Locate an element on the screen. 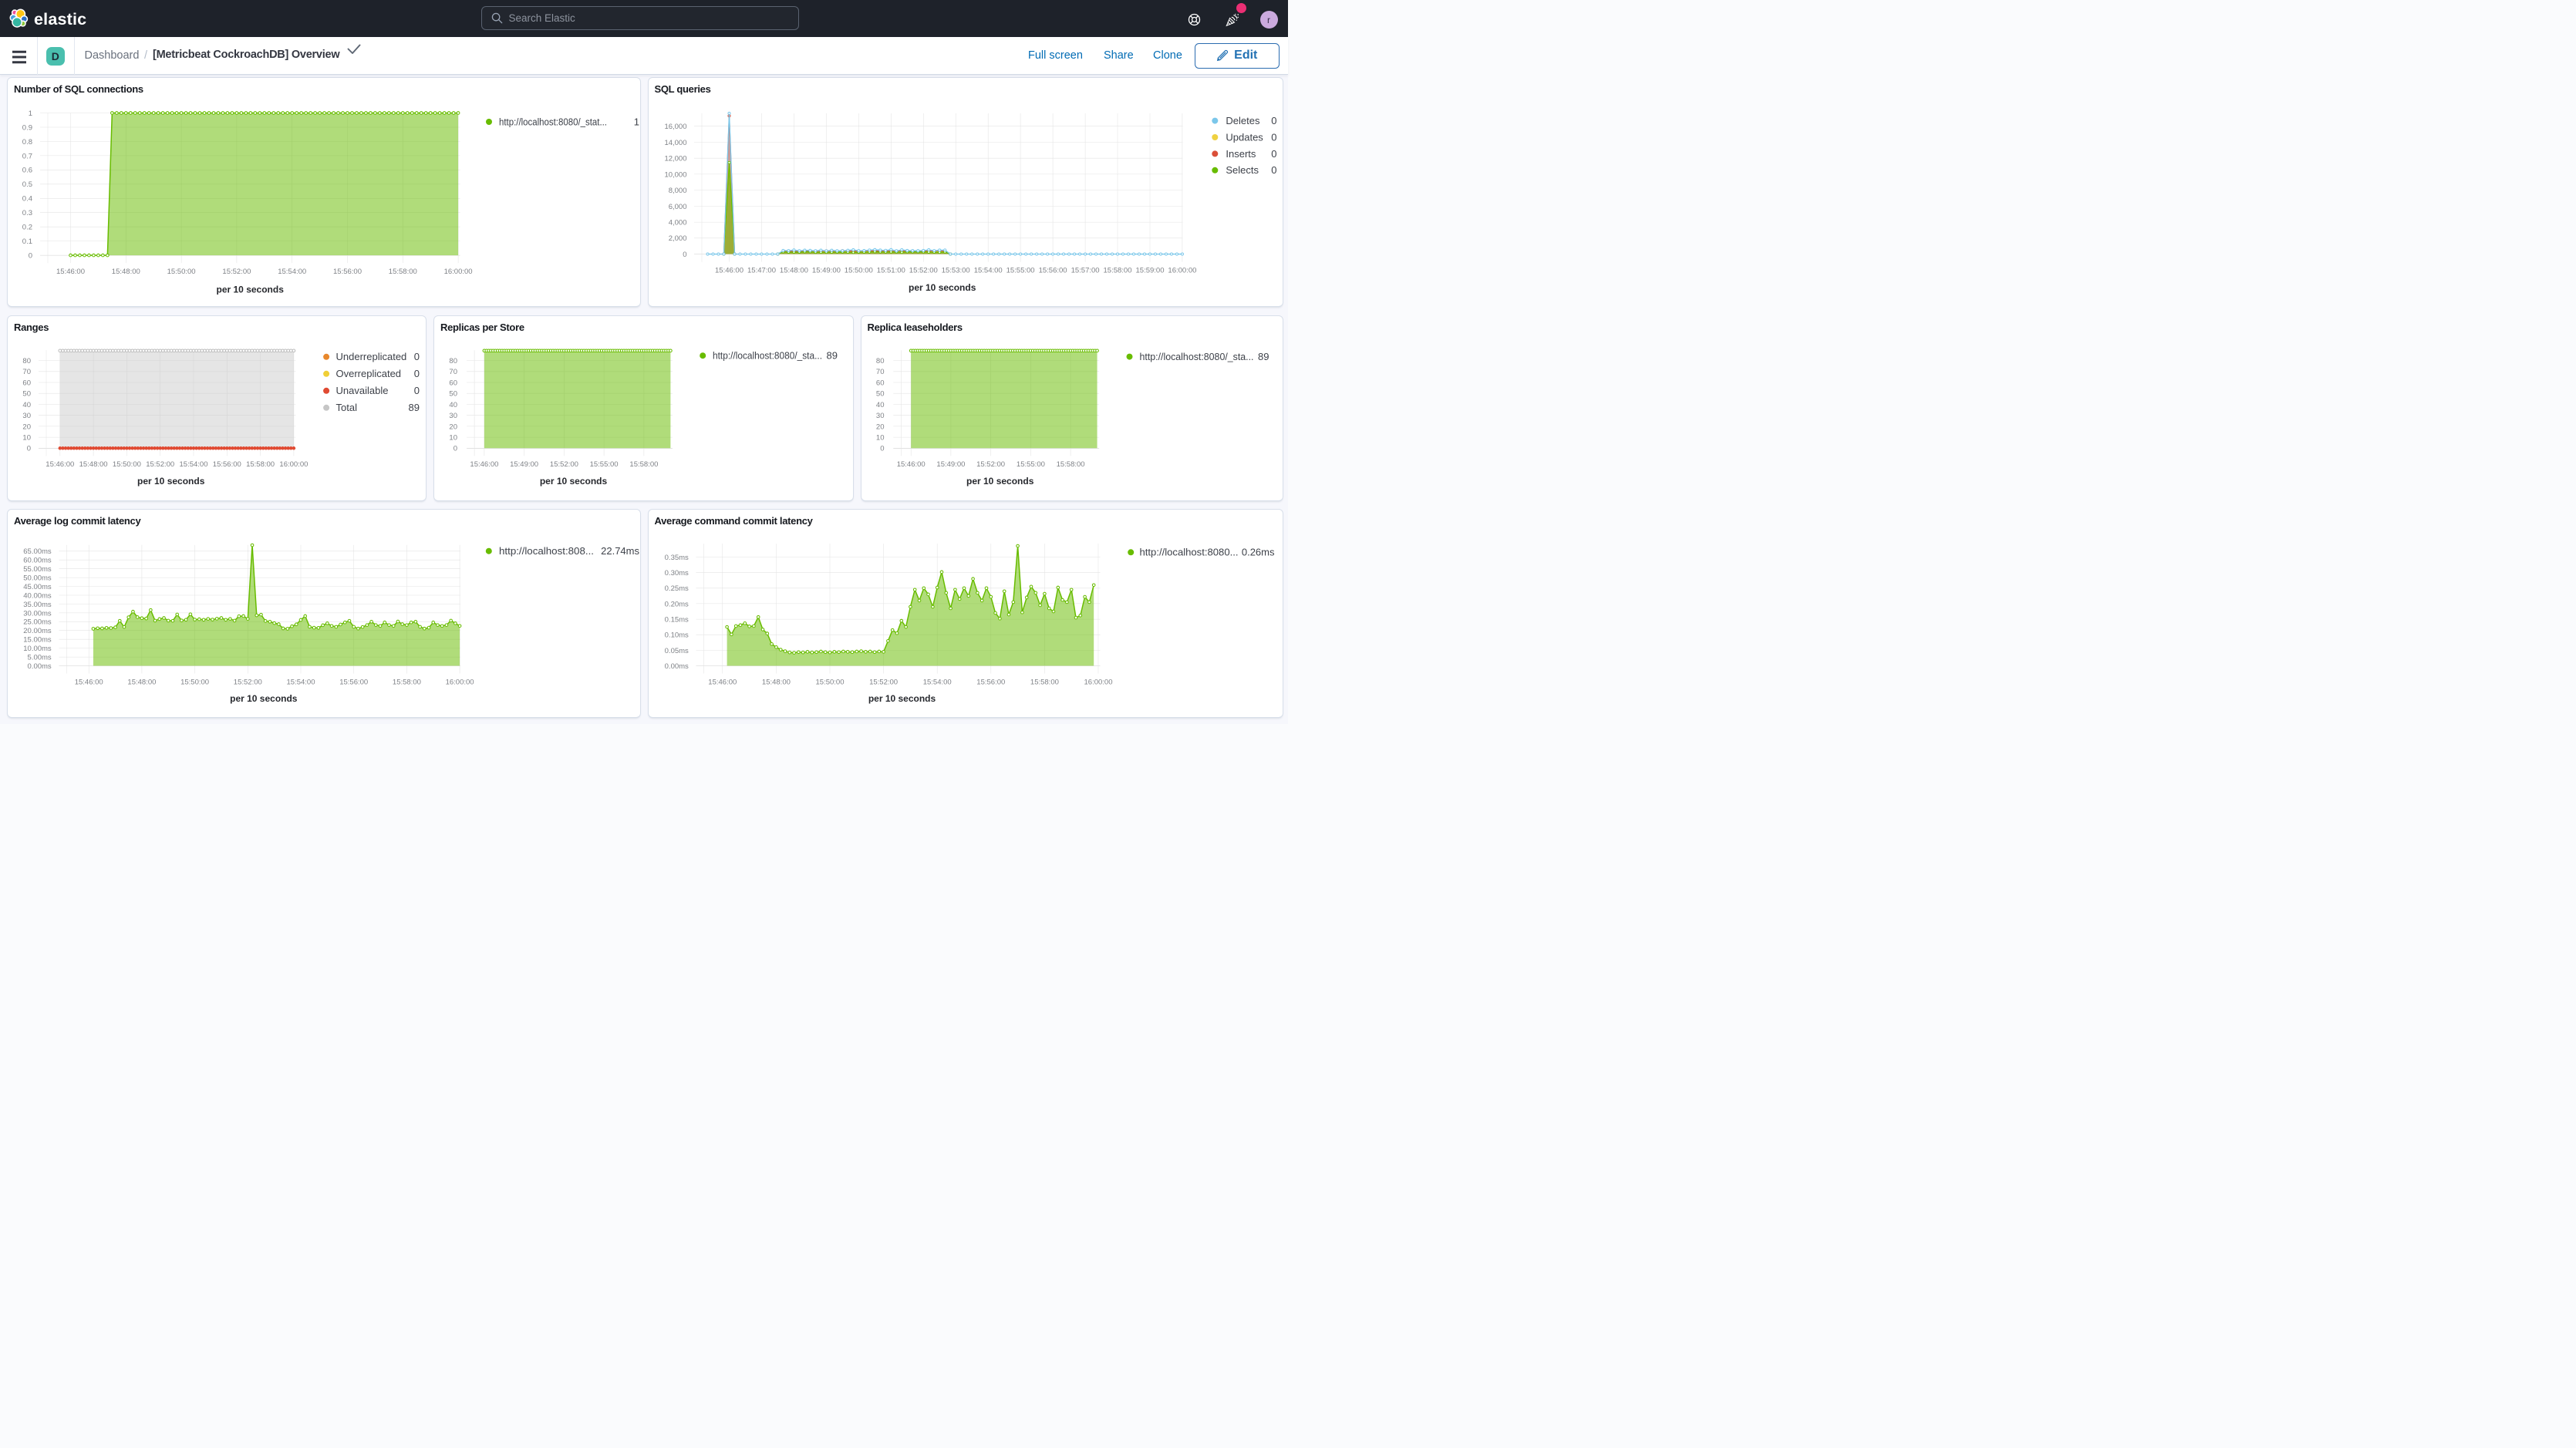  svg-text: 45.00ms is located at coordinates (37, 586).